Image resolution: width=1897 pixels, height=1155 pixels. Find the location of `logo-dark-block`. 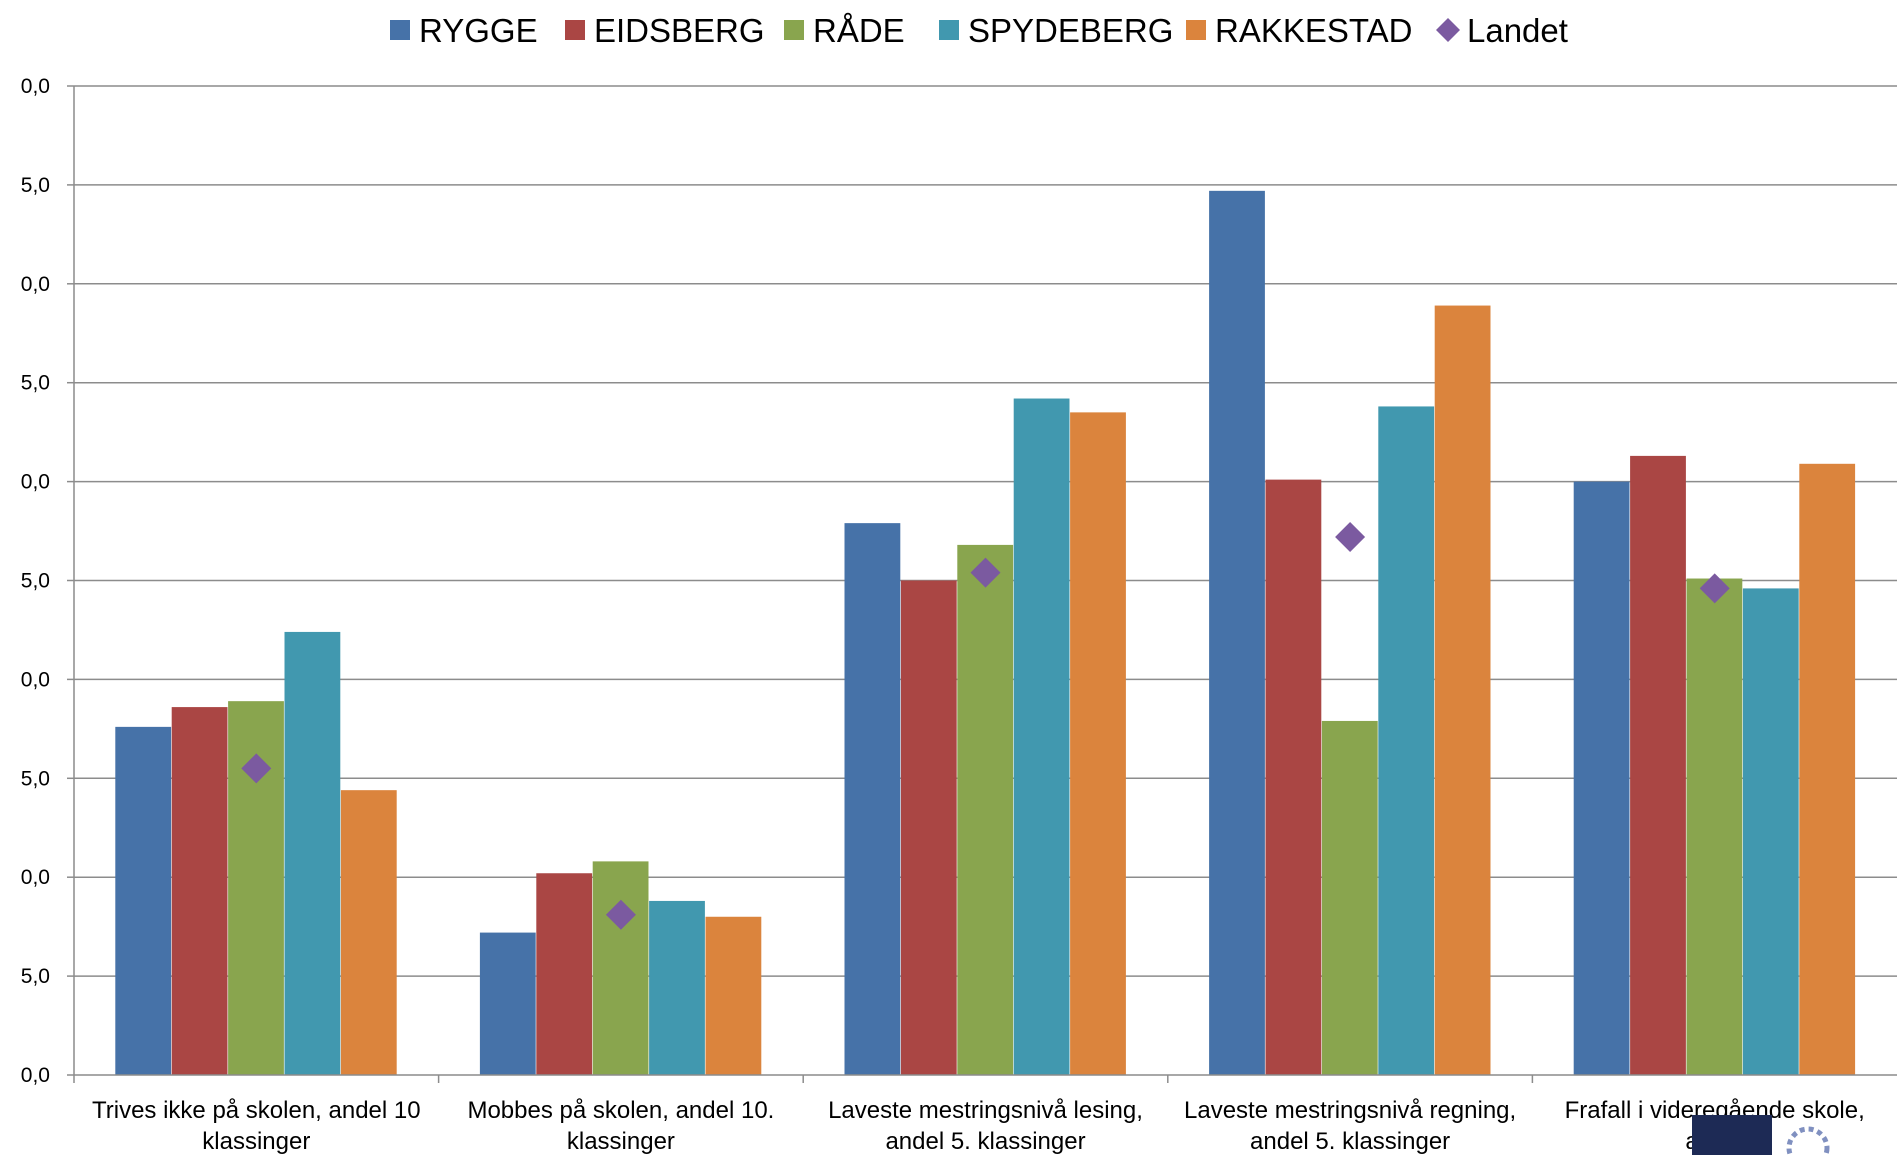

logo-dark-block is located at coordinates (1732, 1135).